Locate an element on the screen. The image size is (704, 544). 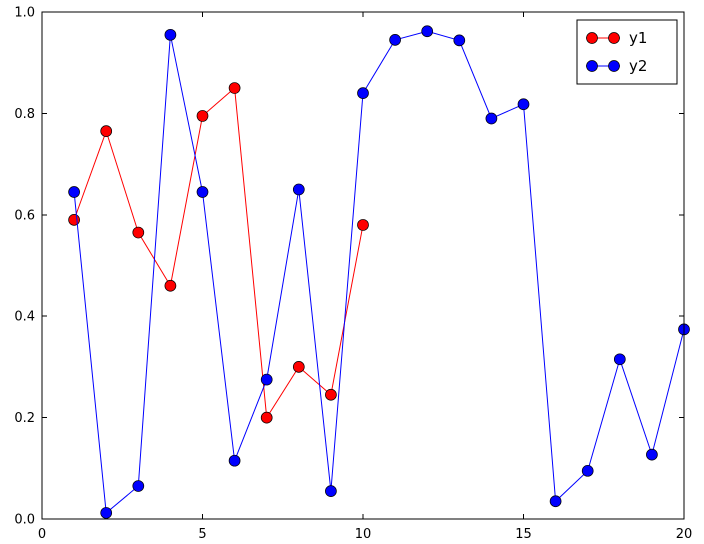
x-tick-label: 15 is located at coordinates (523, 534).